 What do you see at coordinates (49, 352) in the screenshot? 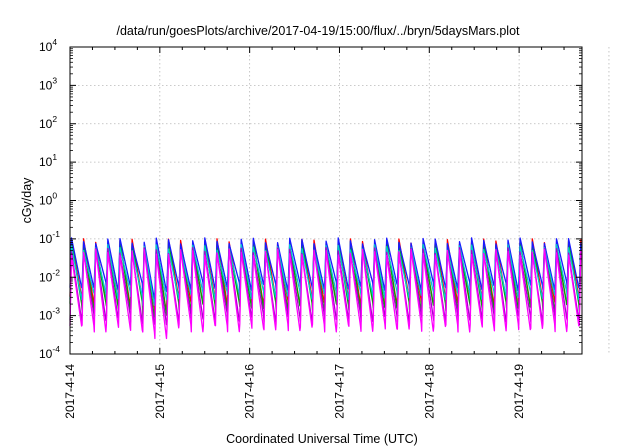
I see `y-tick-label: 10⁻⁴` at bounding box center [49, 352].